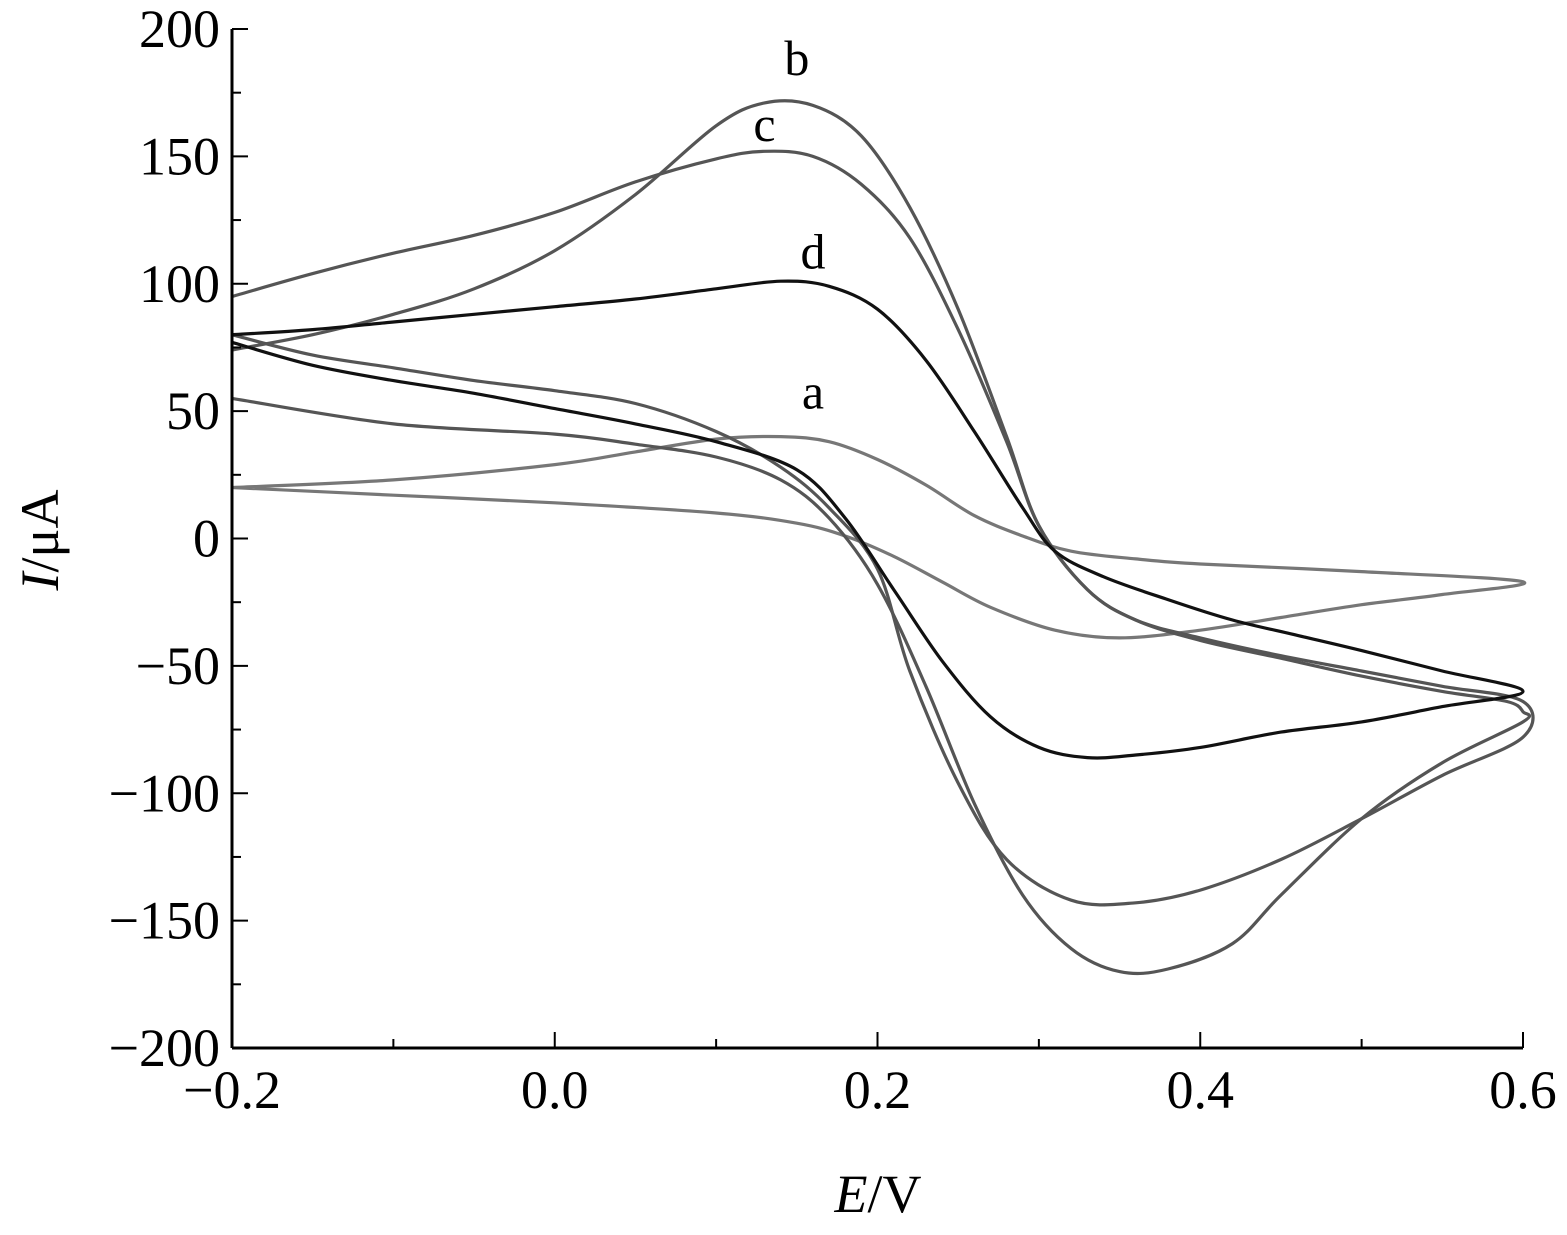 This screenshot has height=1235, width=1567. What do you see at coordinates (1201, 1090) in the screenshot?
I see `x-tick-label: 0.4` at bounding box center [1201, 1090].